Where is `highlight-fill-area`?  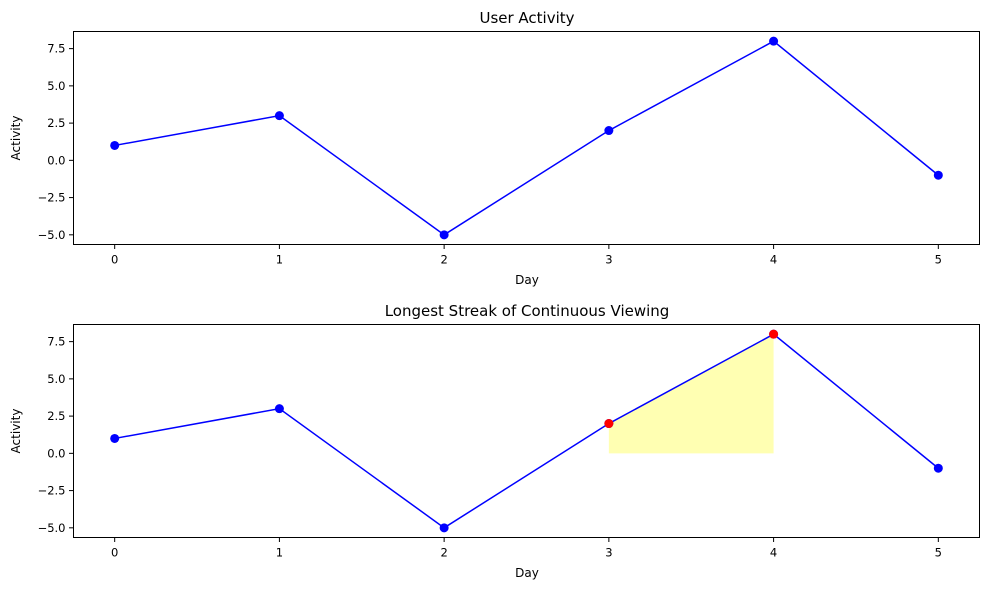
highlight-fill-area is located at coordinates (691, 394).